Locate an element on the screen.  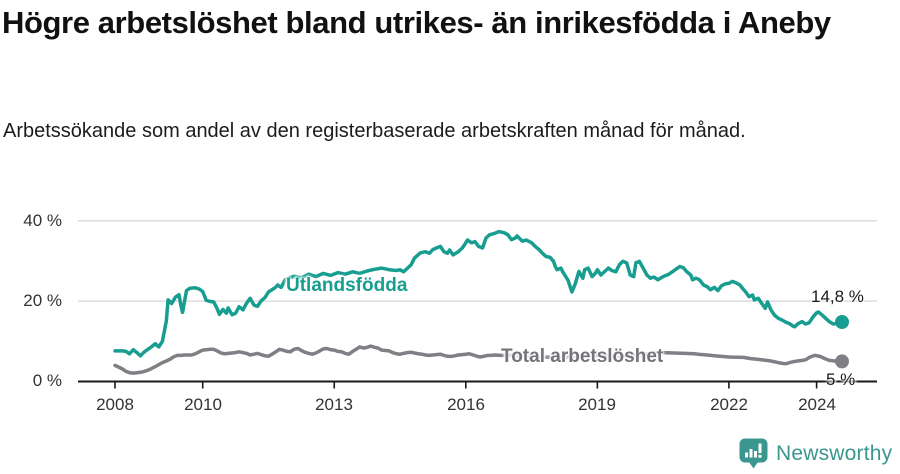
x-axis-label-2016: 2016 is located at coordinates (466, 404).